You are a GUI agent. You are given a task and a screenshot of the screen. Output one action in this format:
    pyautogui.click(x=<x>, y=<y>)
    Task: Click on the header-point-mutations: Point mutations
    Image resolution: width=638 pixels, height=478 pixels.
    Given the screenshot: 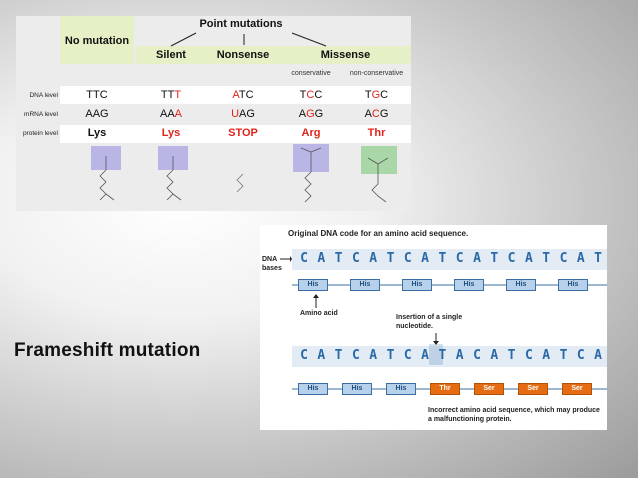 What is the action you would take?
    pyautogui.click(x=241, y=24)
    